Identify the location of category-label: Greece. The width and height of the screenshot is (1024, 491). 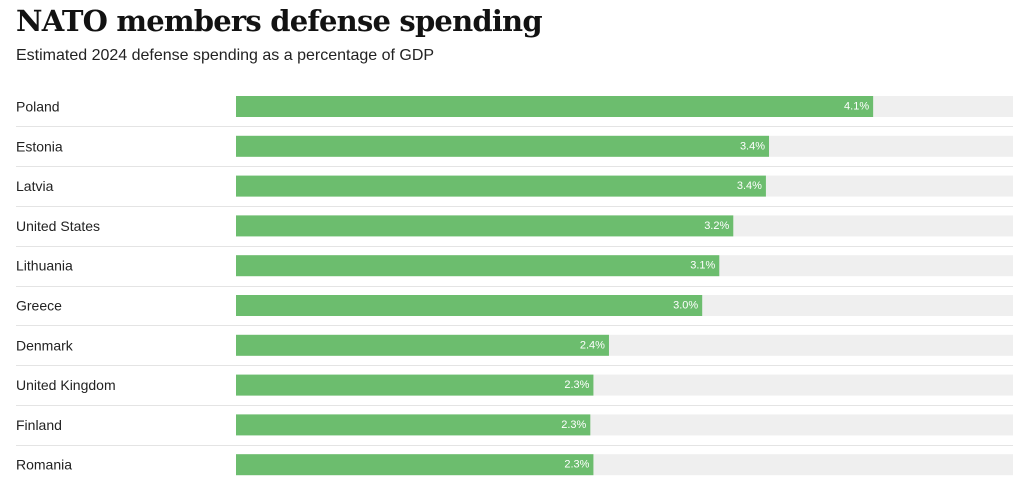
(39, 306).